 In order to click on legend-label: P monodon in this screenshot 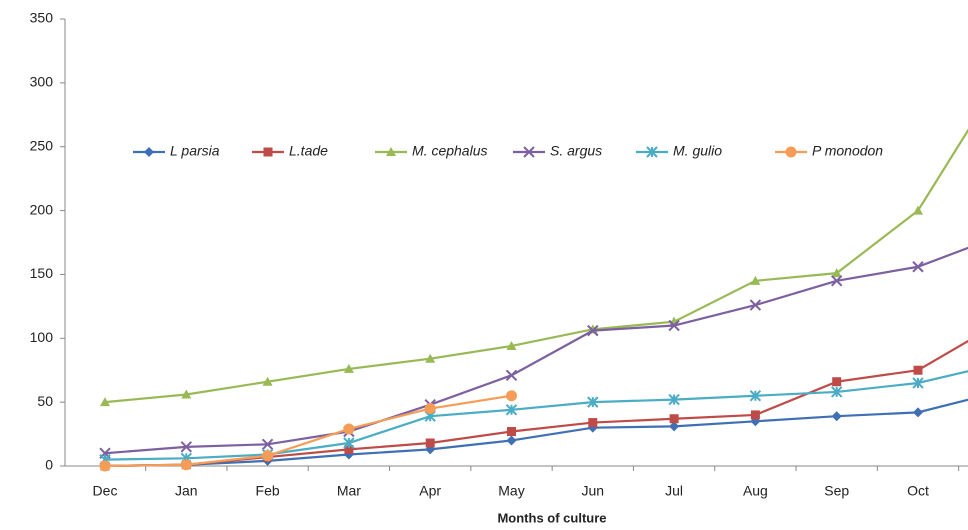, I will do `click(847, 151)`.